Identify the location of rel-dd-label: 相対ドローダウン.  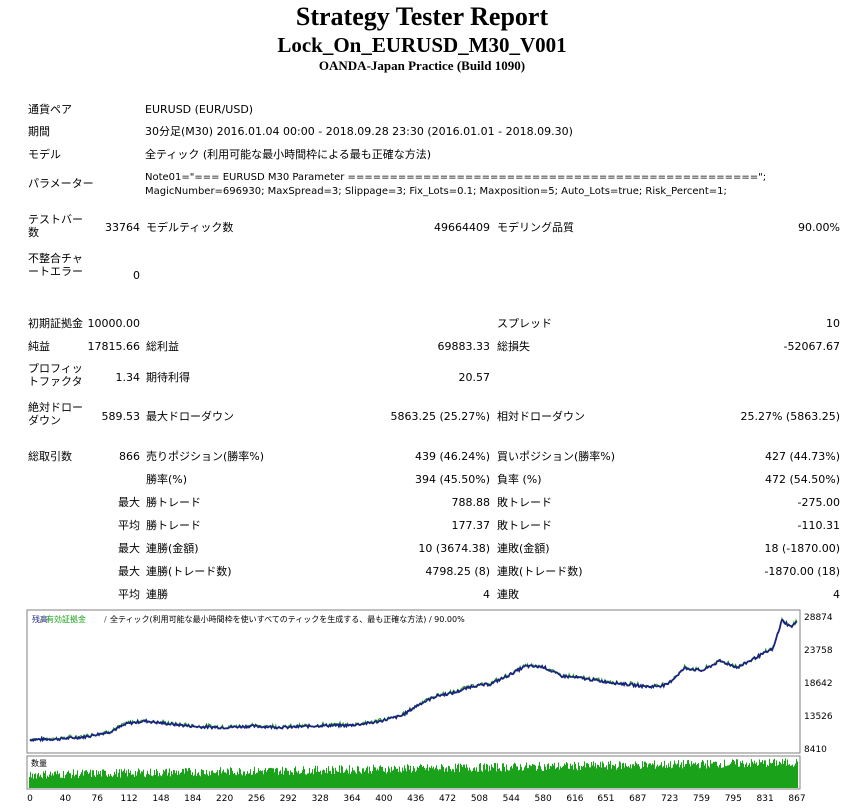
(541, 416).